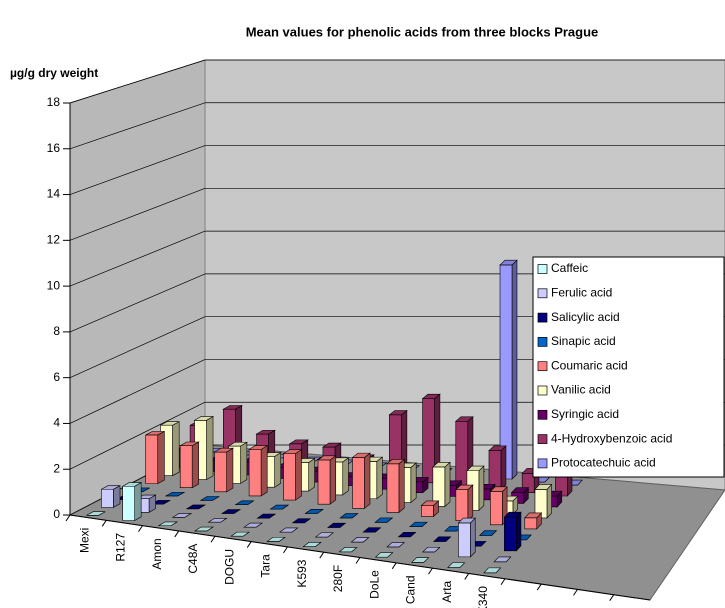 This screenshot has height=608, width=725. I want to click on y-tick-label: 6, so click(56, 377).